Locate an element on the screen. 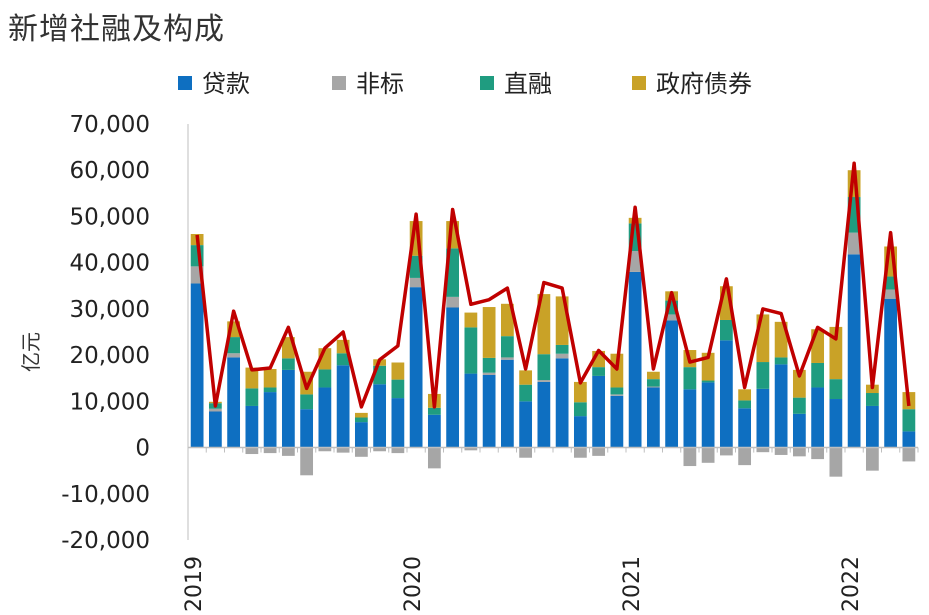 This screenshot has width=929, height=615. y-tick-label: 10,000 is located at coordinates (110, 402).